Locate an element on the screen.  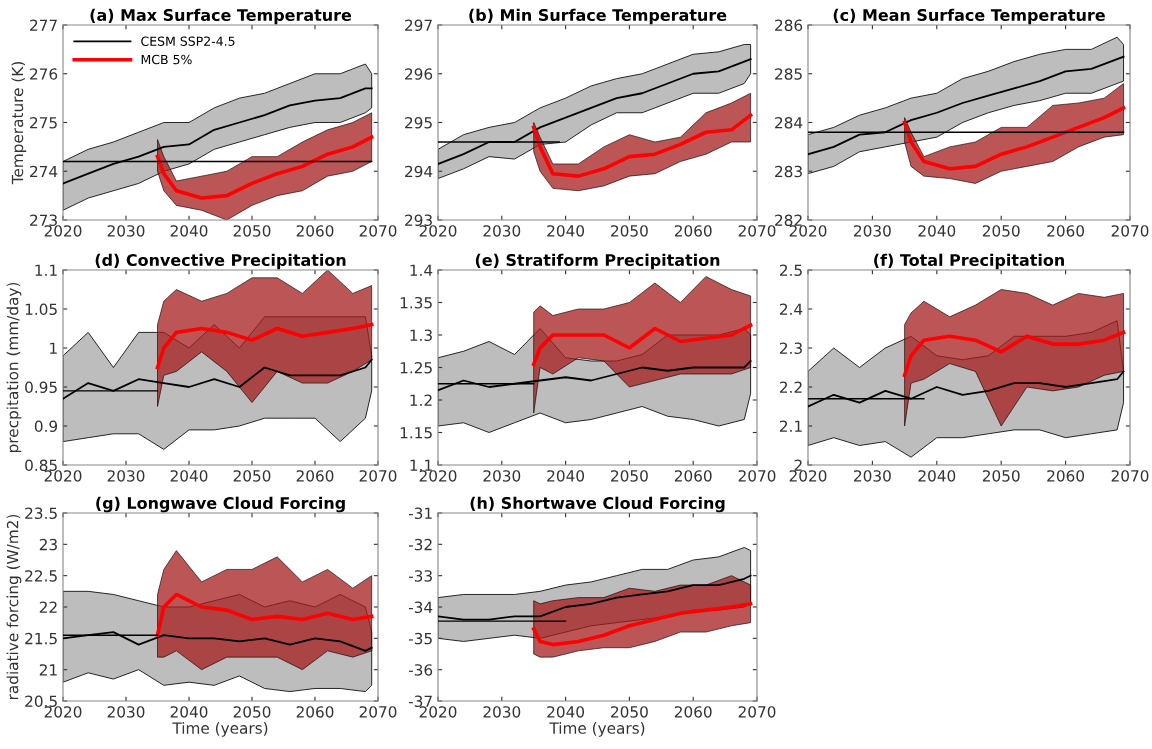
chart-title: (h) Shortwave Cloud Forcing is located at coordinates (597, 504).